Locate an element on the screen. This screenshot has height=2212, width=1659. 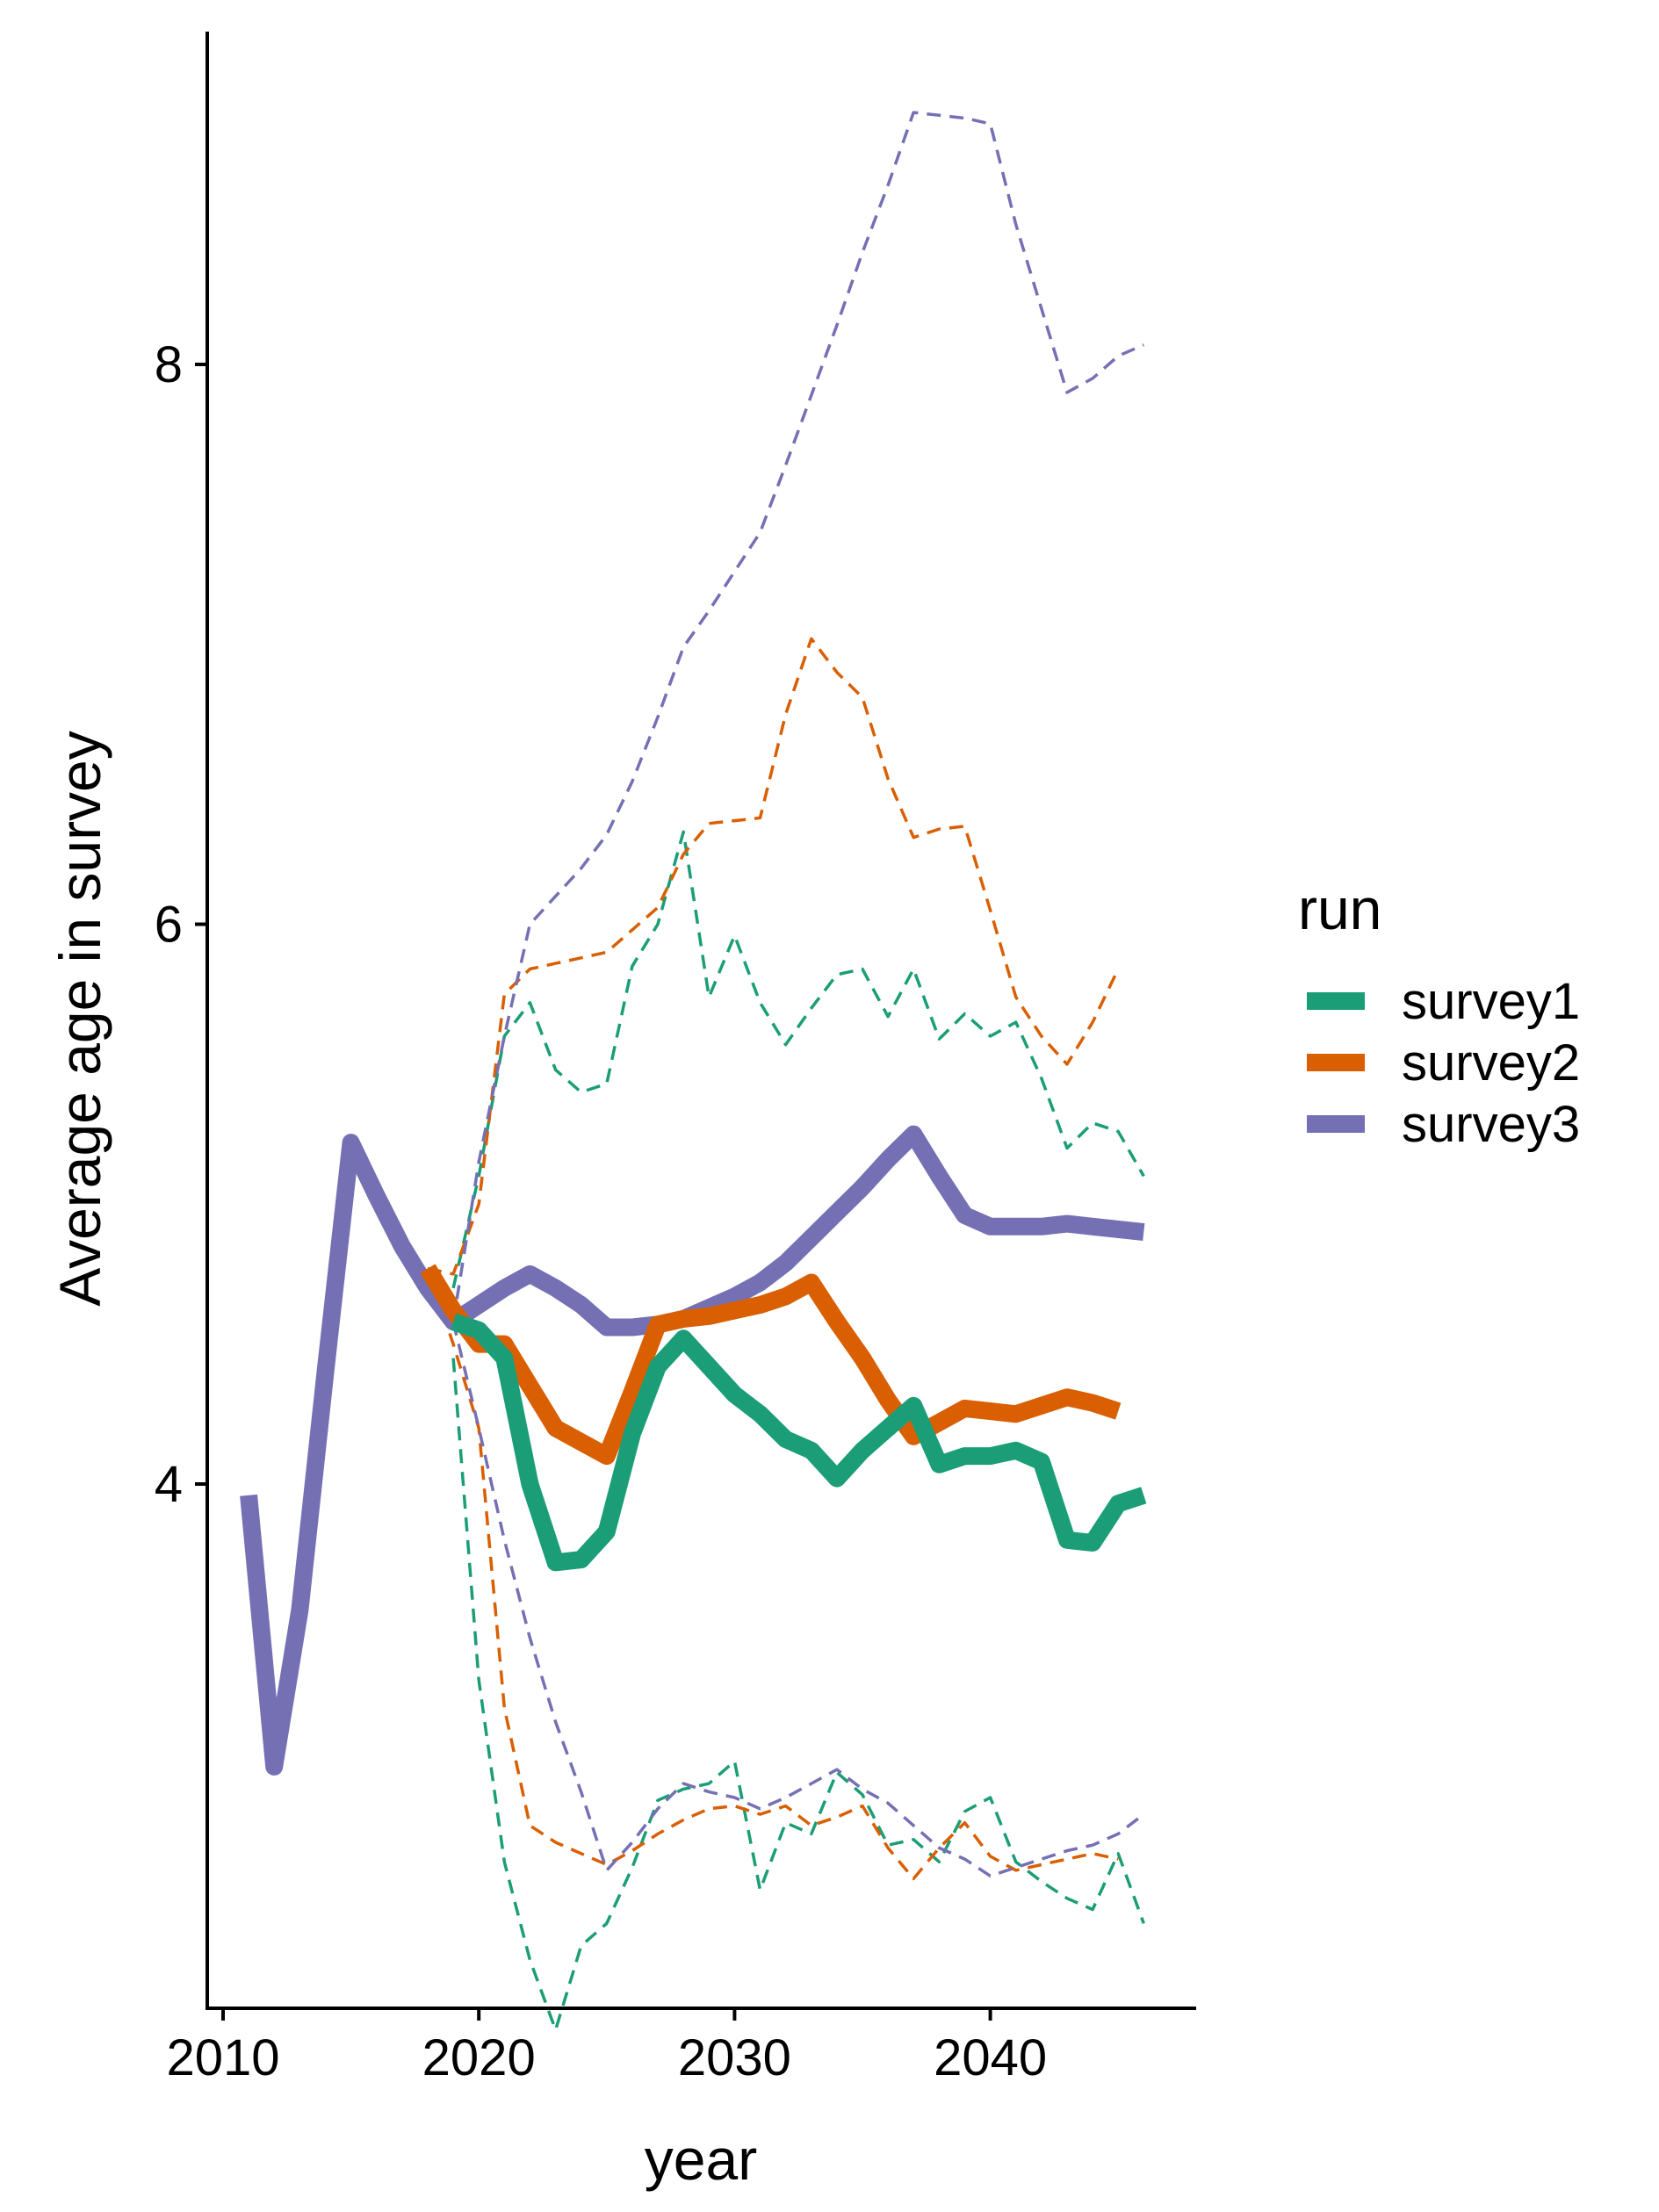
y-axis-title: Average age in survey is located at coordinates (79, 1019).